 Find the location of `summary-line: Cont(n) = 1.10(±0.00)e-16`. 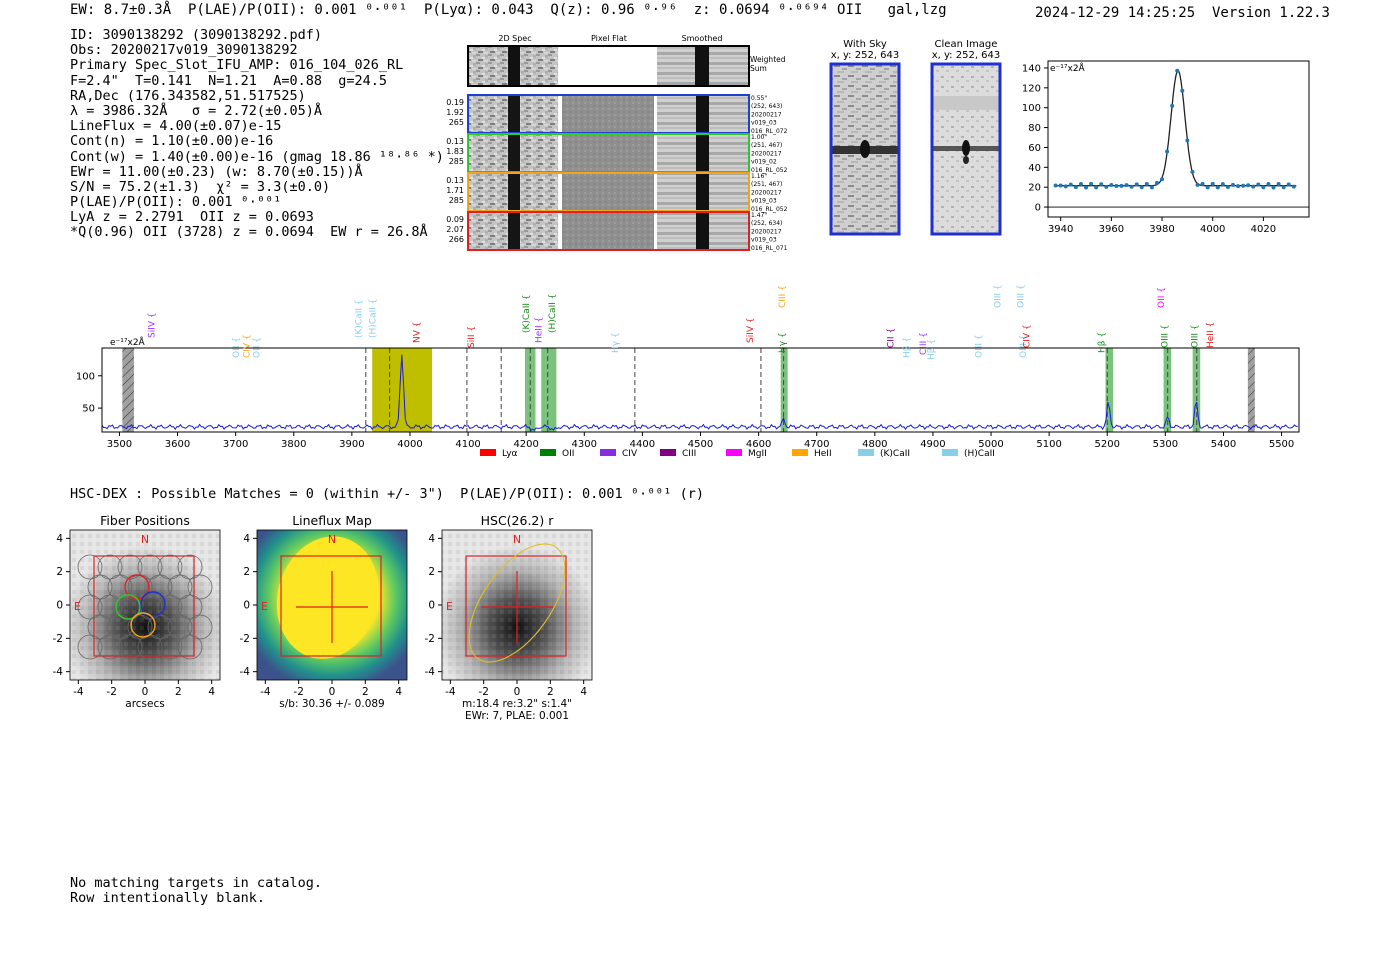

summary-line: Cont(n) = 1.10(±0.00)e-16 is located at coordinates (172, 141).